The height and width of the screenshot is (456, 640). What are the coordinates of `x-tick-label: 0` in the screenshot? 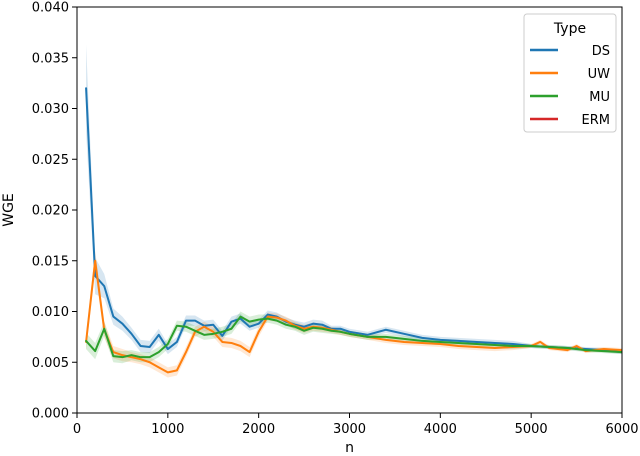 It's located at (77, 429).